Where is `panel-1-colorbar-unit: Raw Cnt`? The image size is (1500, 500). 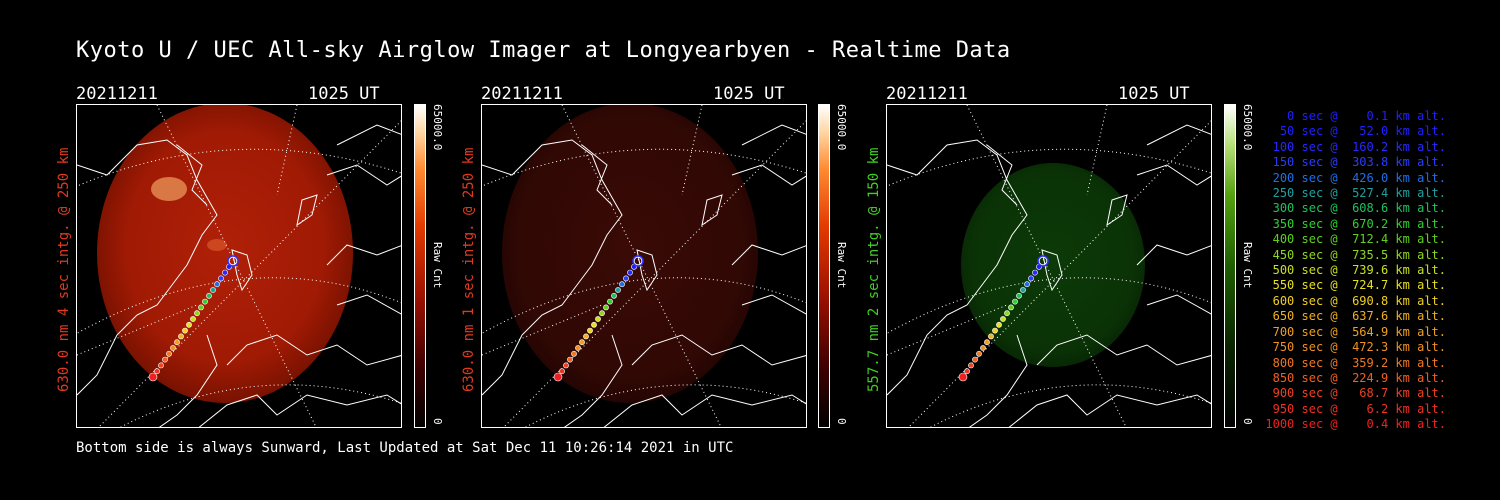 panel-1-colorbar-unit: Raw Cnt is located at coordinates (437, 265).